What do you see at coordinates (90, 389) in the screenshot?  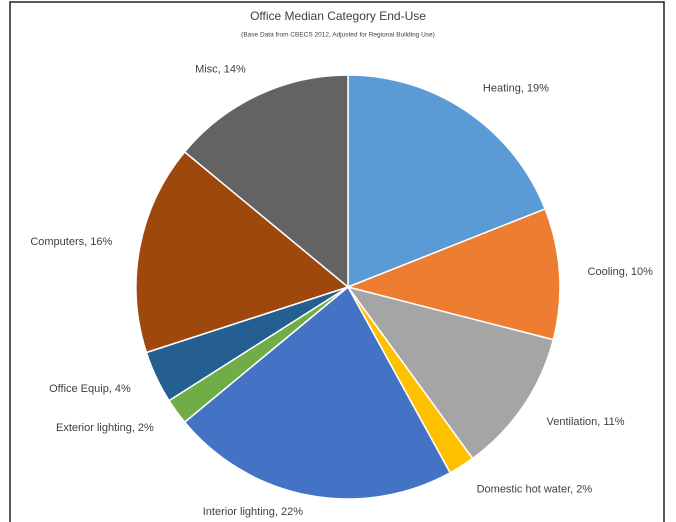 I see `slice-label: Office Equip, 4%` at bounding box center [90, 389].